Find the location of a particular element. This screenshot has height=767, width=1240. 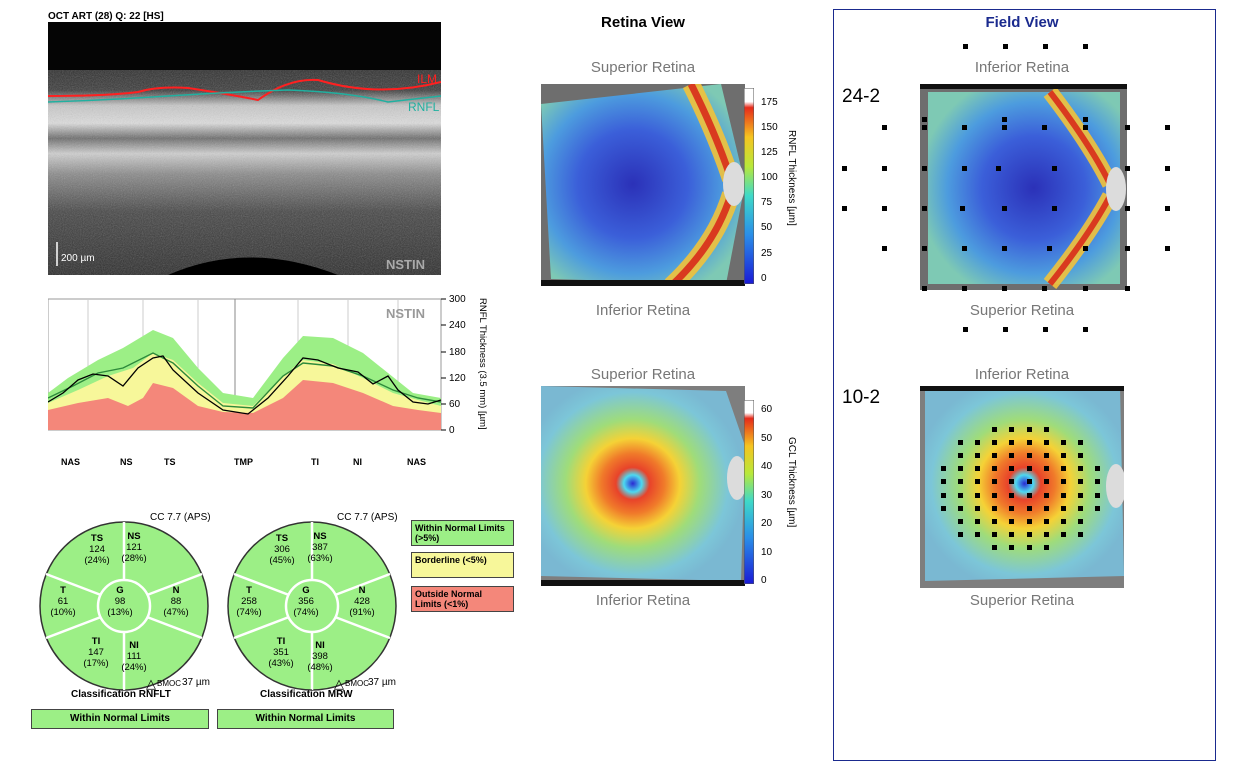

mrw-n-pct: (91%) is located at coordinates (362, 612).